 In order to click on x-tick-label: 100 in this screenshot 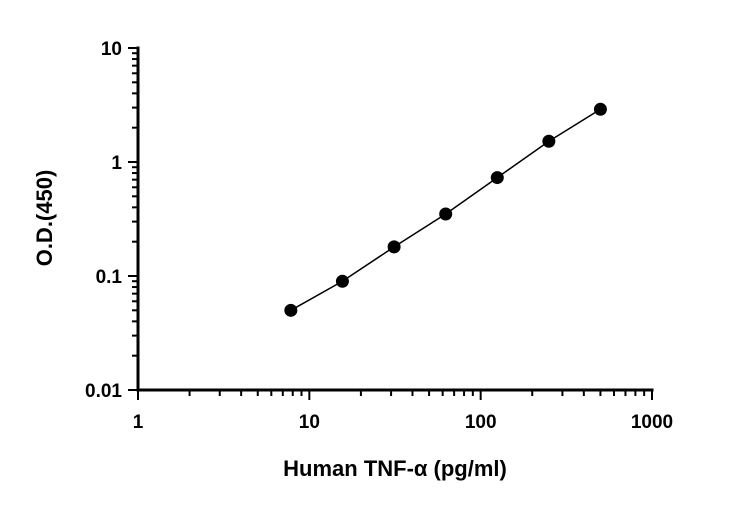, I will do `click(481, 422)`.